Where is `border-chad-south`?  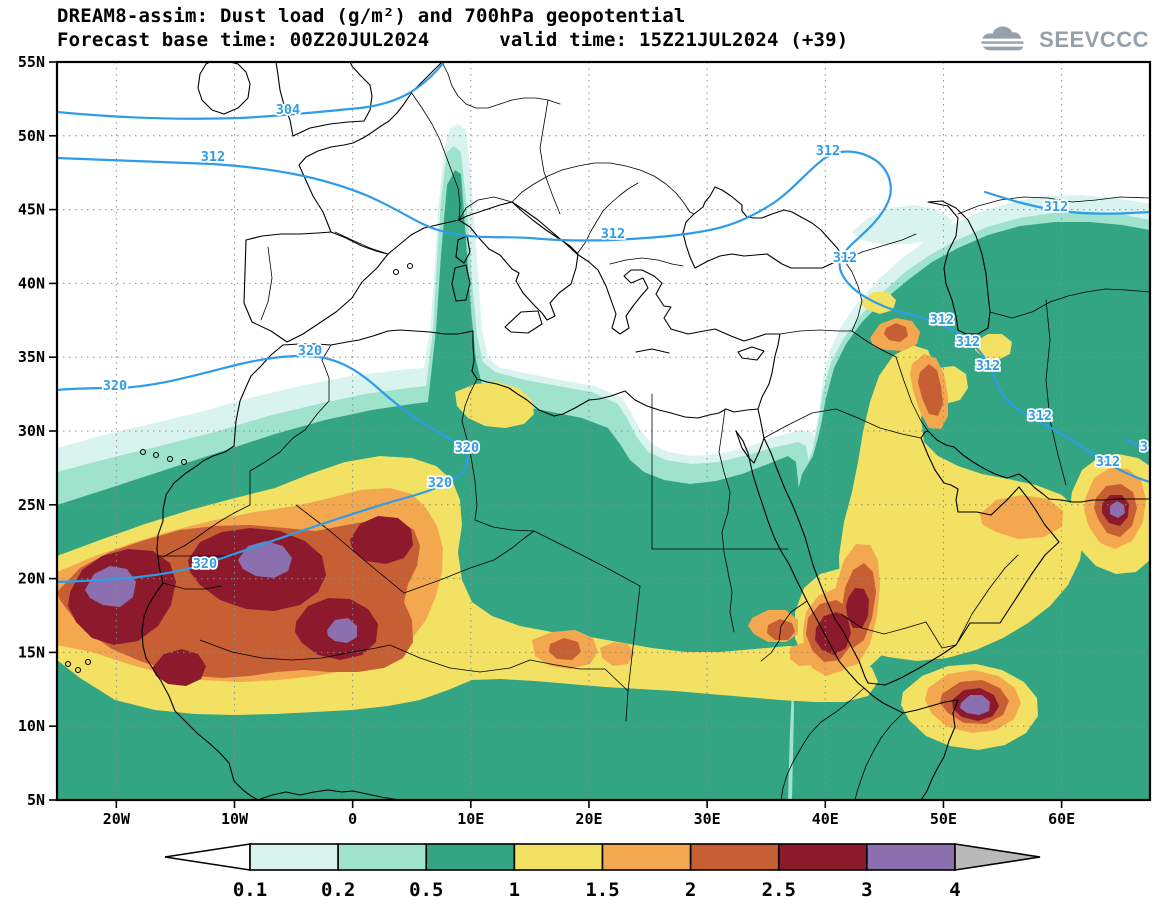
border-chad-south is located at coordinates (579, 675).